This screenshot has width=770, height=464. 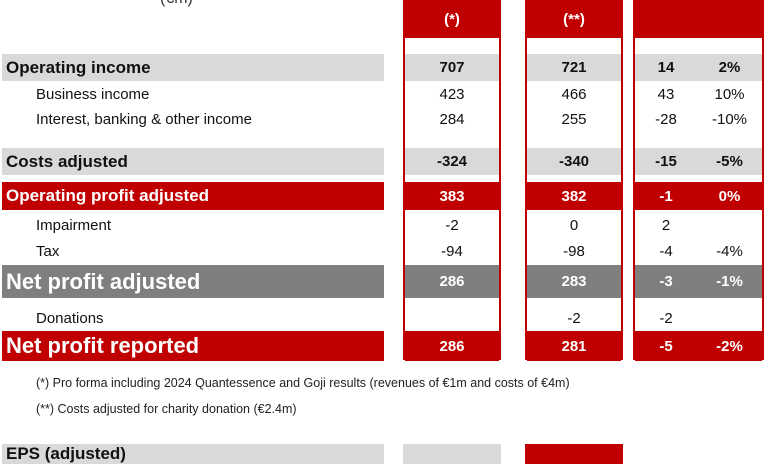 What do you see at coordinates (452, 119) in the screenshot?
I see `cell-c1: 284` at bounding box center [452, 119].